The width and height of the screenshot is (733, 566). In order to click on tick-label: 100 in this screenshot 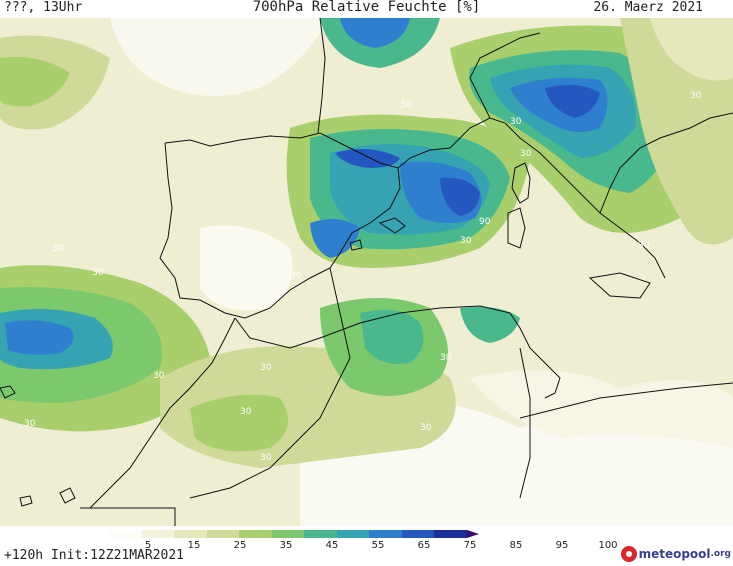, I will do `click(608, 545)`.